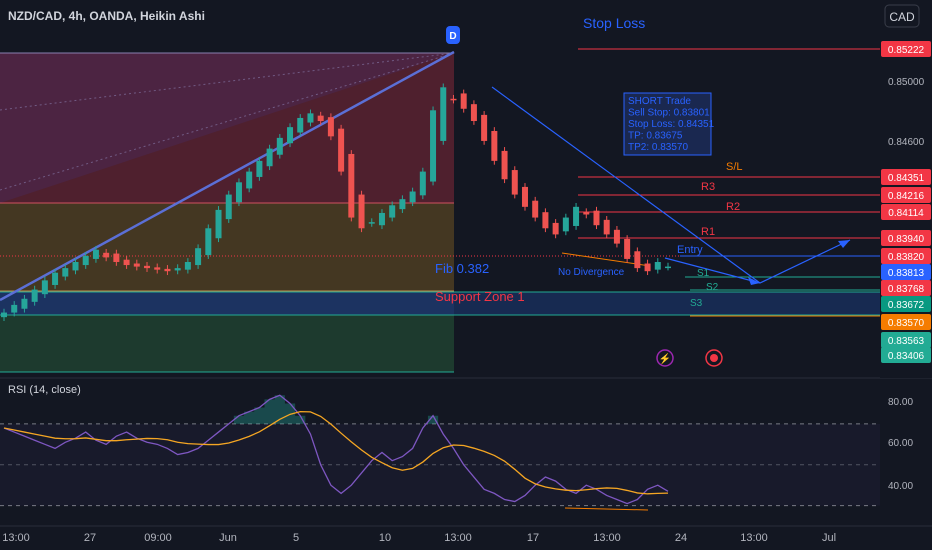 This screenshot has height=550, width=932. I want to click on rsi-axis: 80.00 60.00 40.00, so click(906, 452).